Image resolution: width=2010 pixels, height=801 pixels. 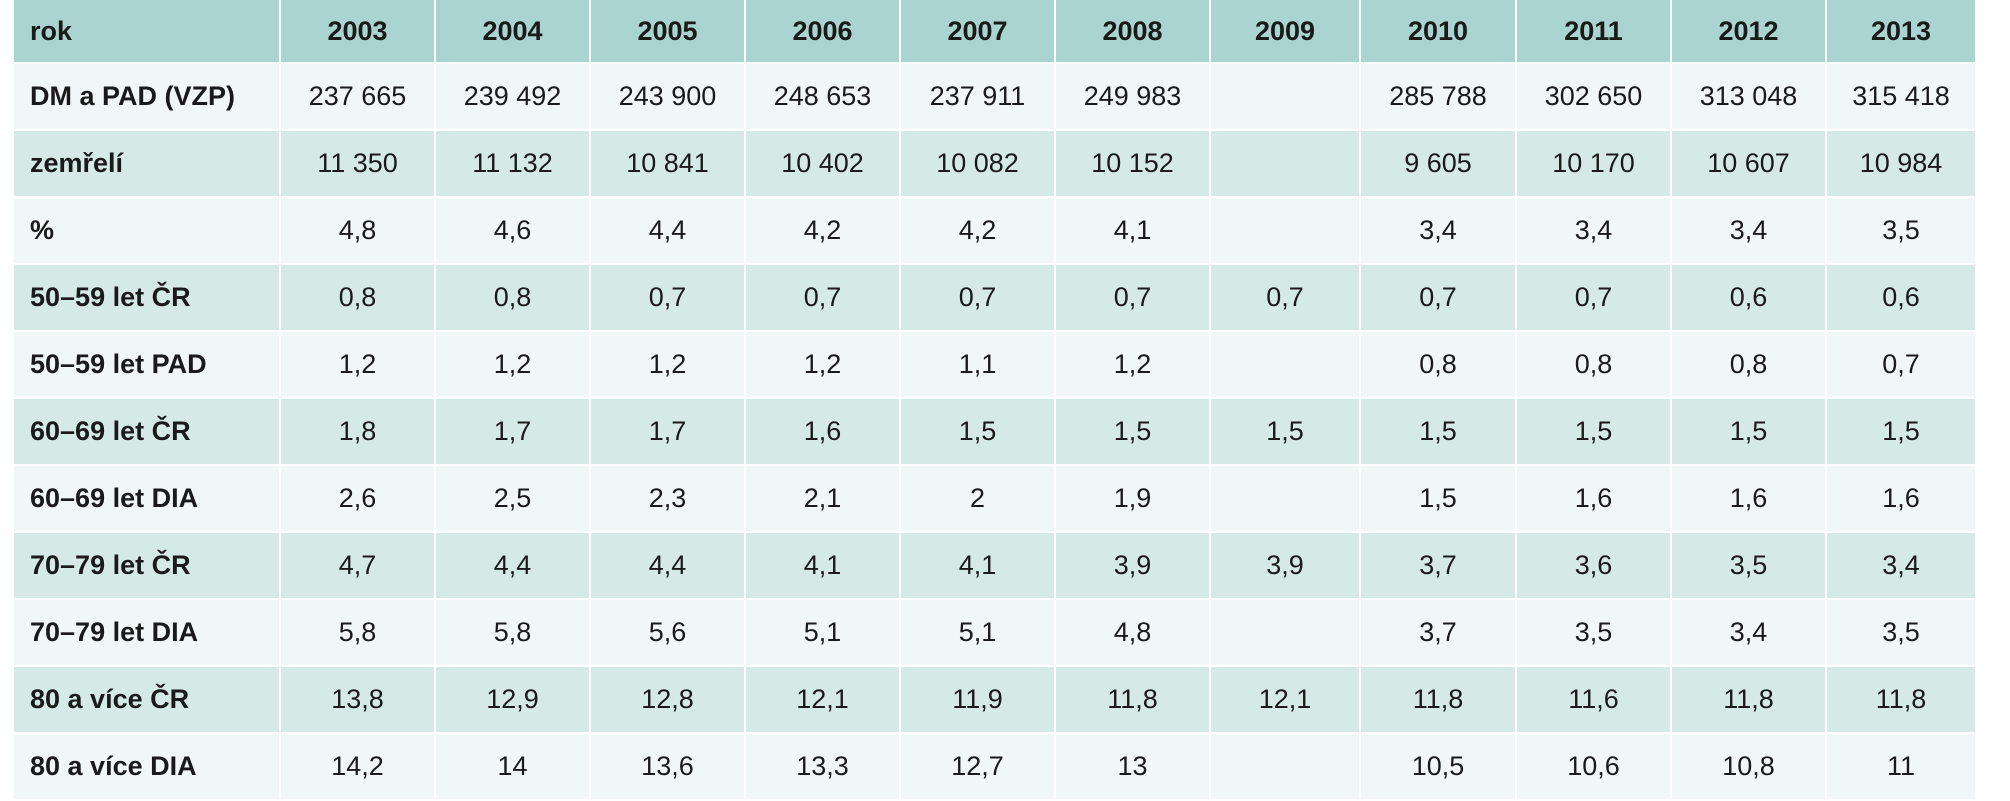 I want to click on table-cell: 11 132, so click(x=513, y=164).